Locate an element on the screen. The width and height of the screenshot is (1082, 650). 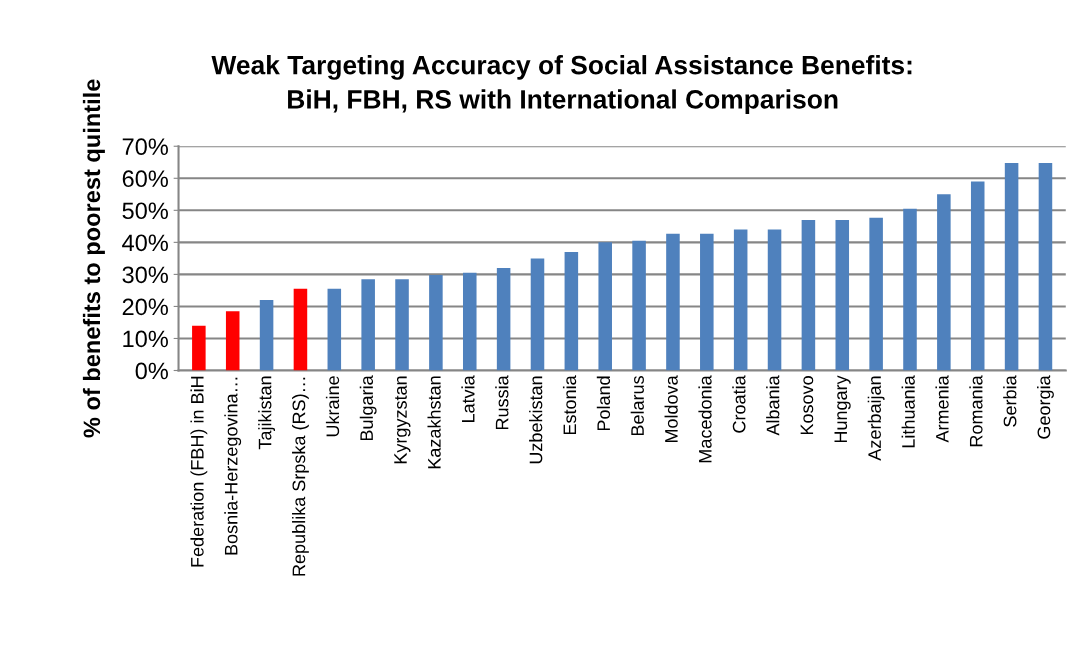
x-tick-label: Ukraine is located at coordinates (332, 406).